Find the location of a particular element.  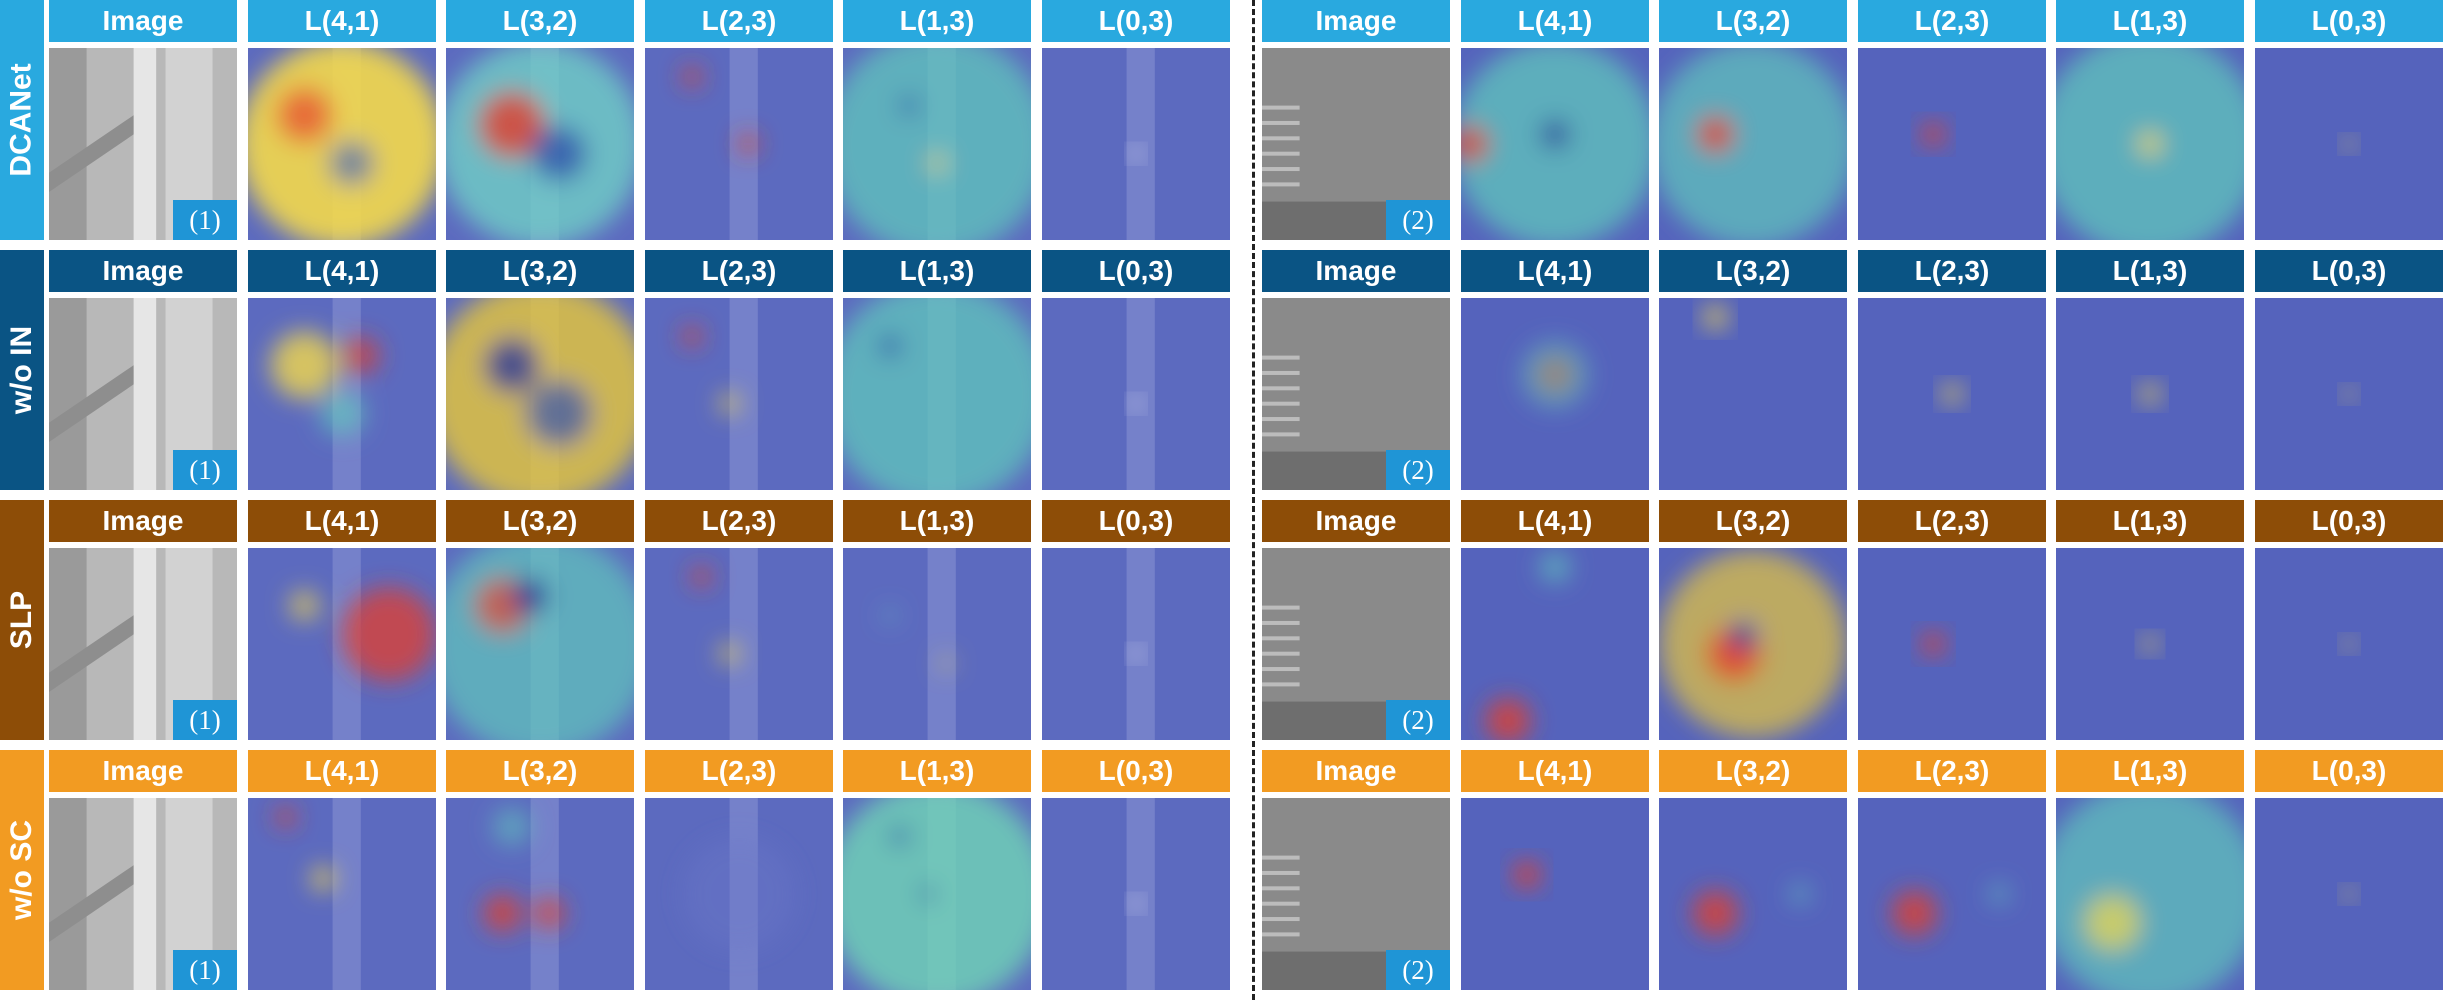

row-label: w/o IN is located at coordinates (22, 370).